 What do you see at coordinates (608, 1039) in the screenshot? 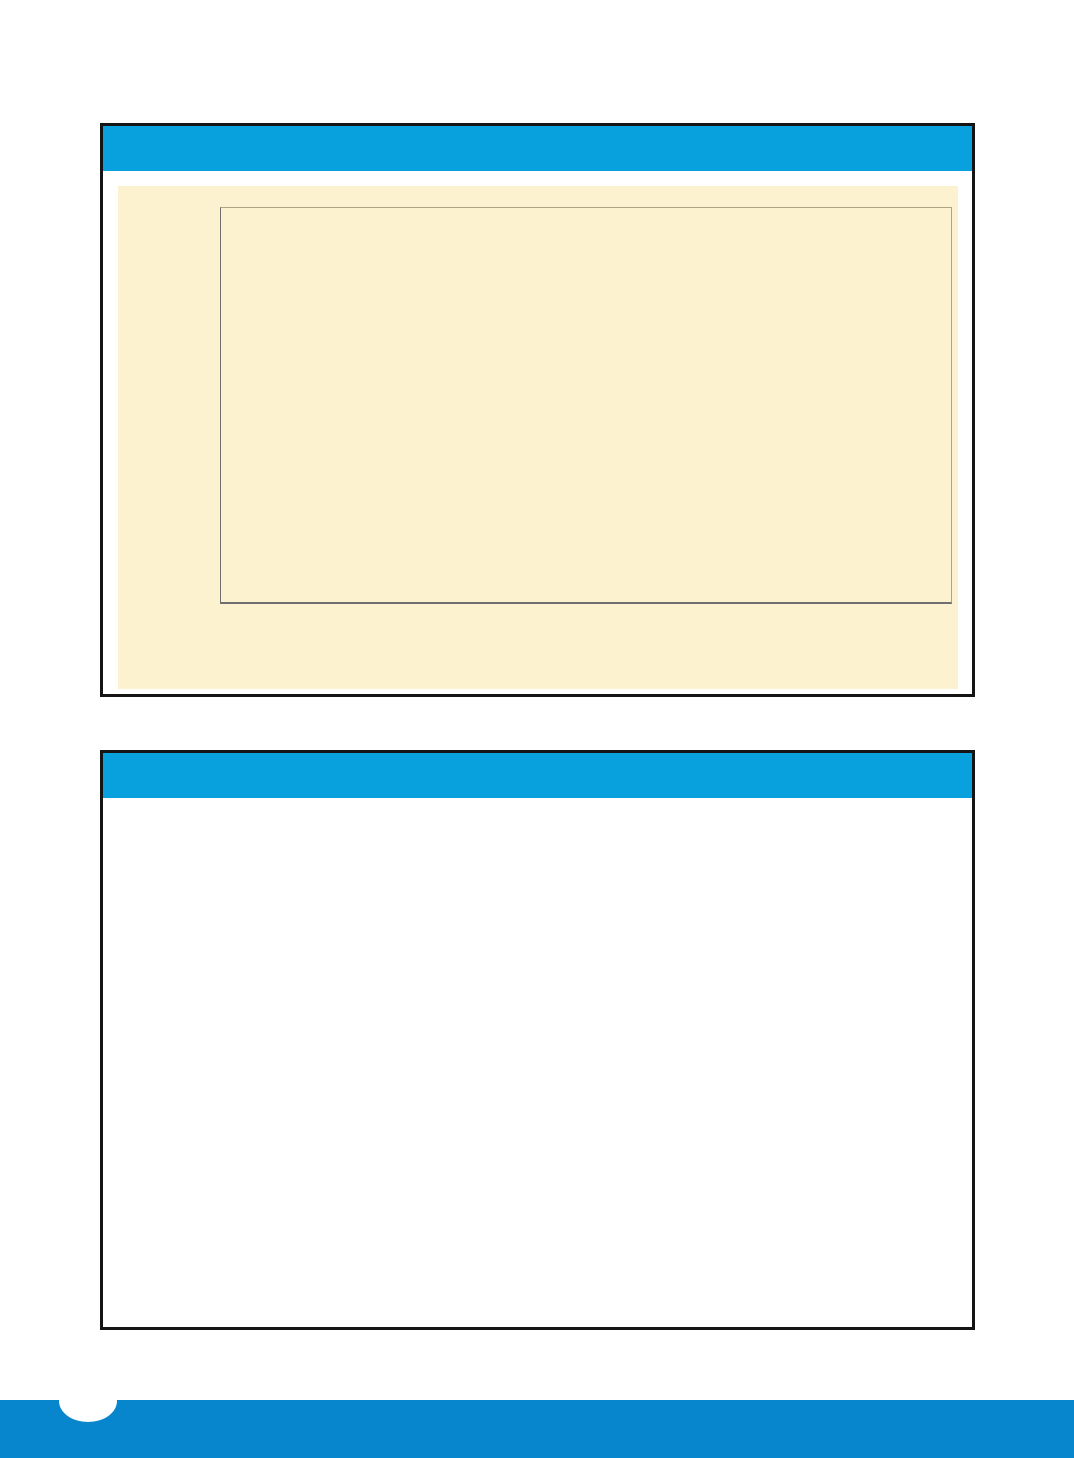
I see `line-chart-plot-area` at bounding box center [608, 1039].